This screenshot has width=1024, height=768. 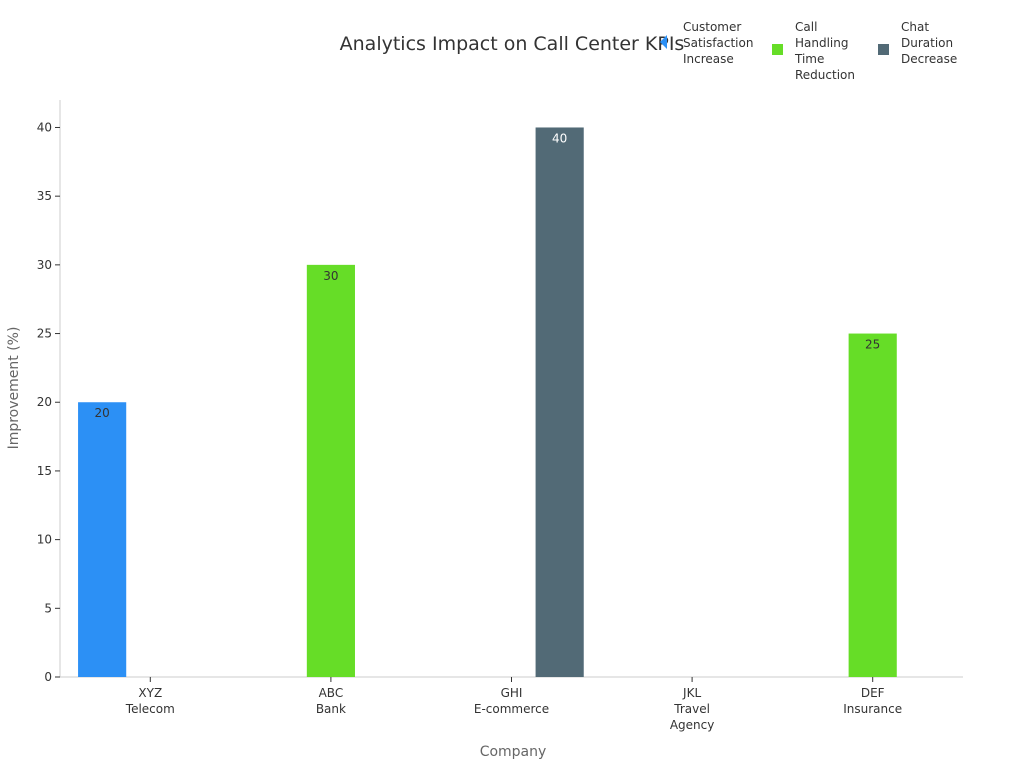 I want to click on y-tick-label: 35, so click(x=44, y=196).